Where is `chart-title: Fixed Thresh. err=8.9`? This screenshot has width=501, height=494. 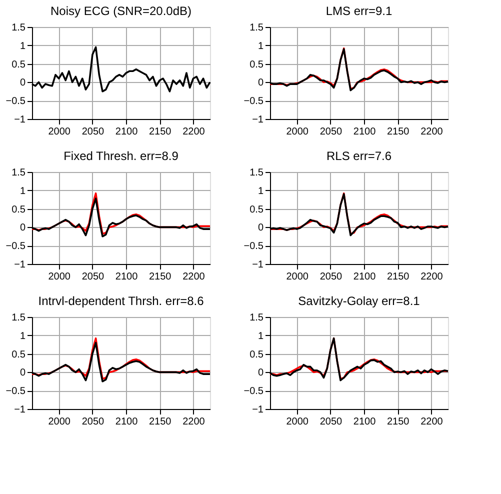 chart-title: Fixed Thresh. err=8.9 is located at coordinates (121, 156).